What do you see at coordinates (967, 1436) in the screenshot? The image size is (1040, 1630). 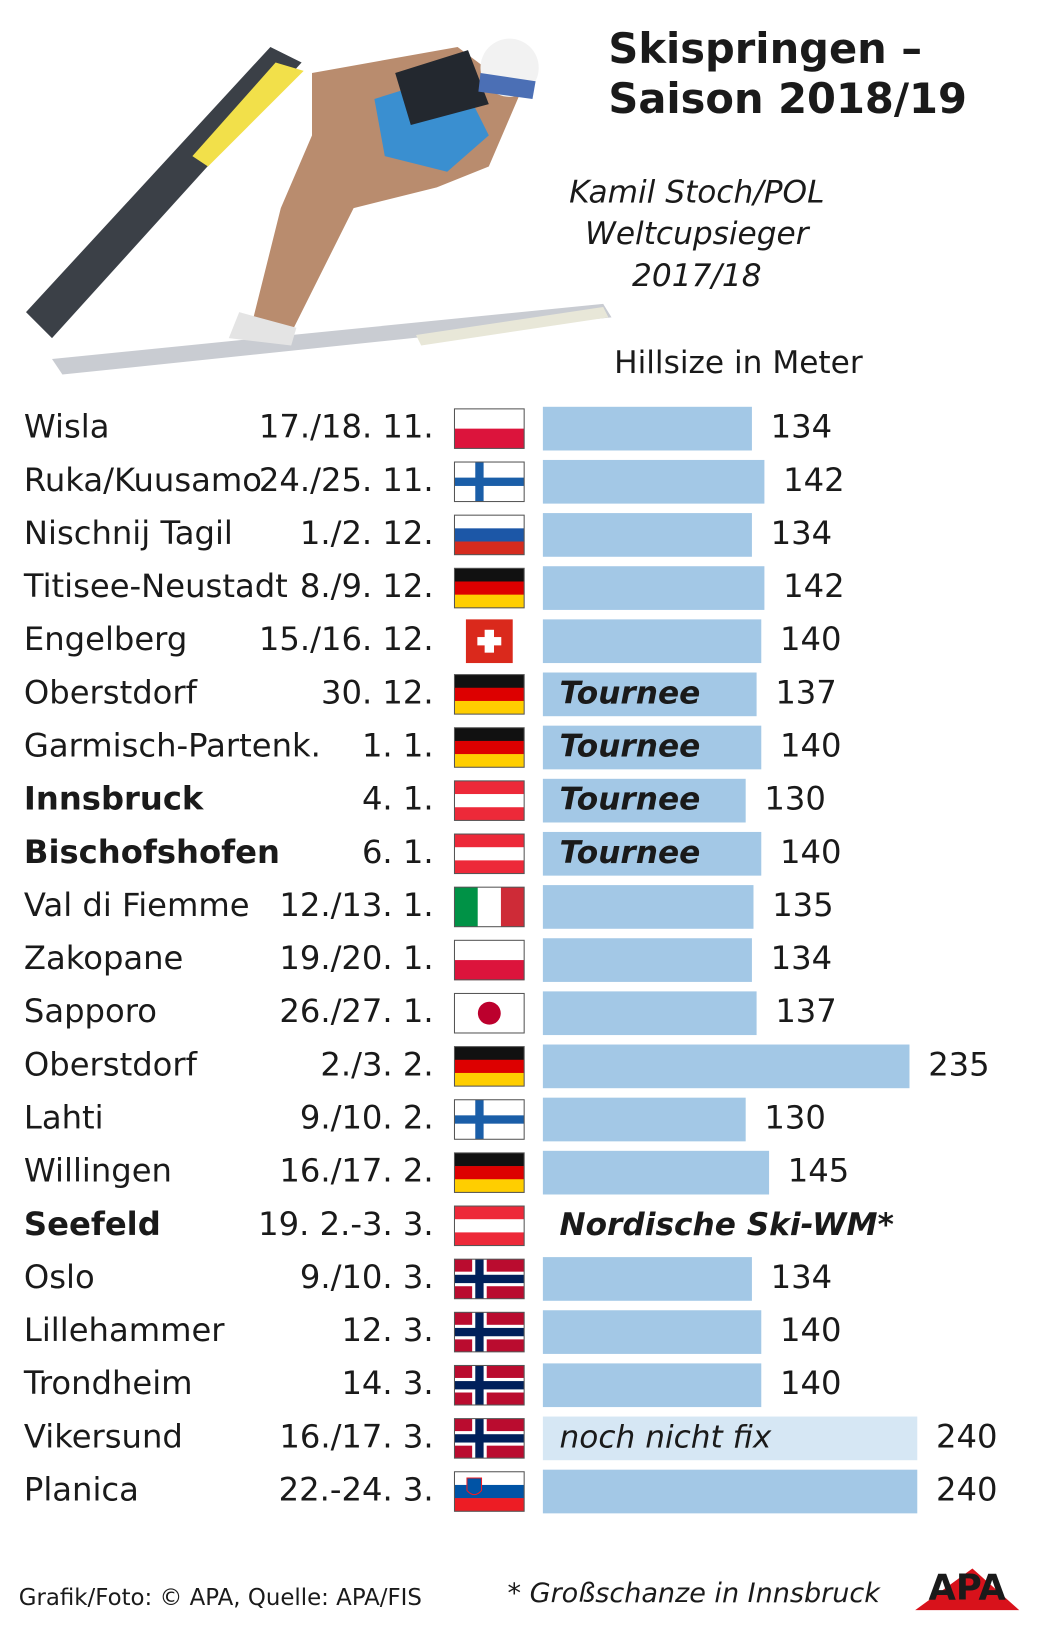 I see `value-label: 240` at bounding box center [967, 1436].